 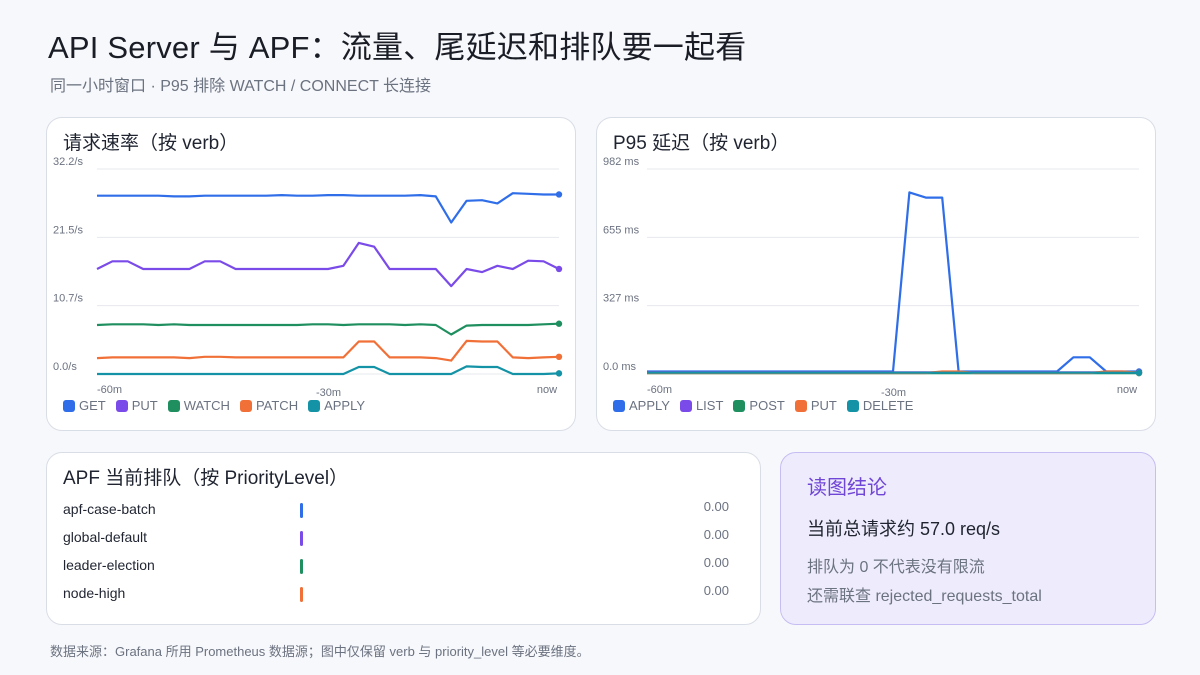 What do you see at coordinates (397, 47) in the screenshot?
I see `page-title: API Server 与 APF：流量、尾延迟和排队要一起看` at bounding box center [397, 47].